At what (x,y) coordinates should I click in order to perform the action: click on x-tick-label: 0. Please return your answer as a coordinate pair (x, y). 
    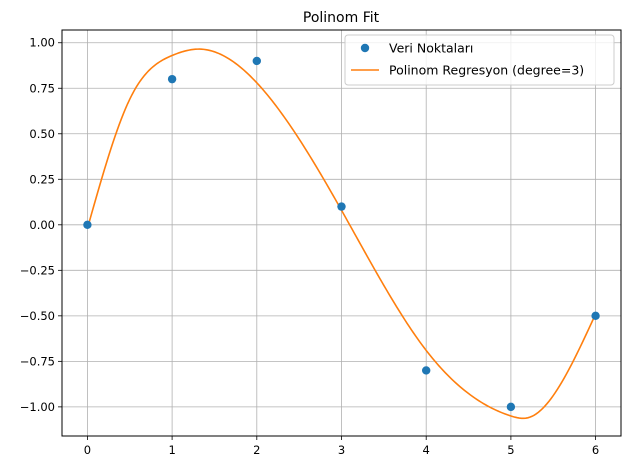
    Looking at the image, I should click on (87, 450).